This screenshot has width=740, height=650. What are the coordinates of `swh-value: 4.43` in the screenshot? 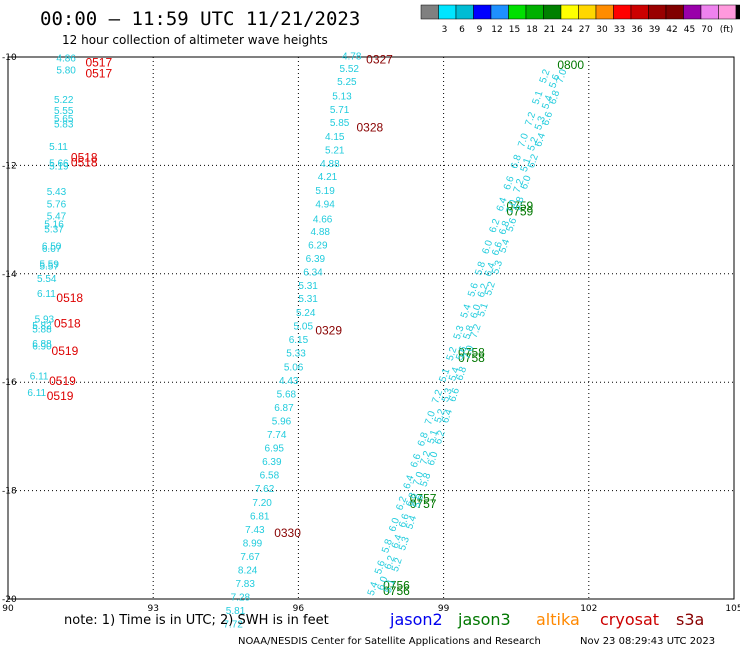 It's located at (289, 381).